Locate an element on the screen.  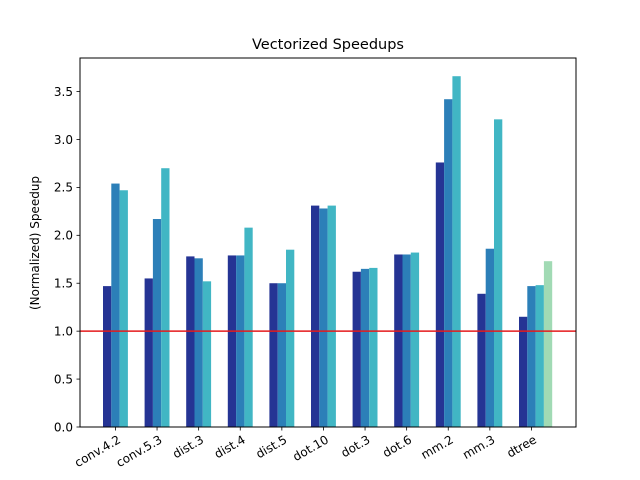
y-tick-label: 2.0 is located at coordinates (63, 236).